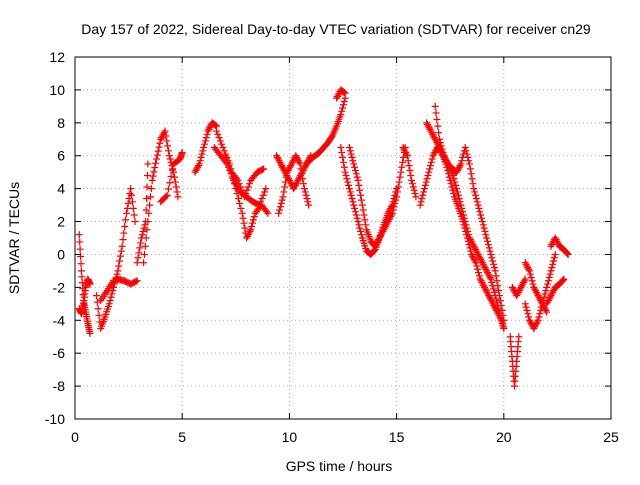 The image size is (640, 485). What do you see at coordinates (75, 437) in the screenshot?
I see `x-tick-label: 0` at bounding box center [75, 437].